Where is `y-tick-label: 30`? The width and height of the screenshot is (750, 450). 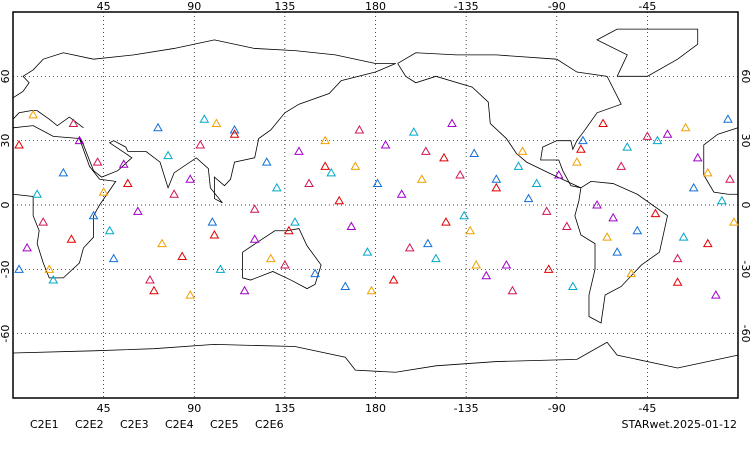 y-tick-label: 30 is located at coordinates (744, 141).